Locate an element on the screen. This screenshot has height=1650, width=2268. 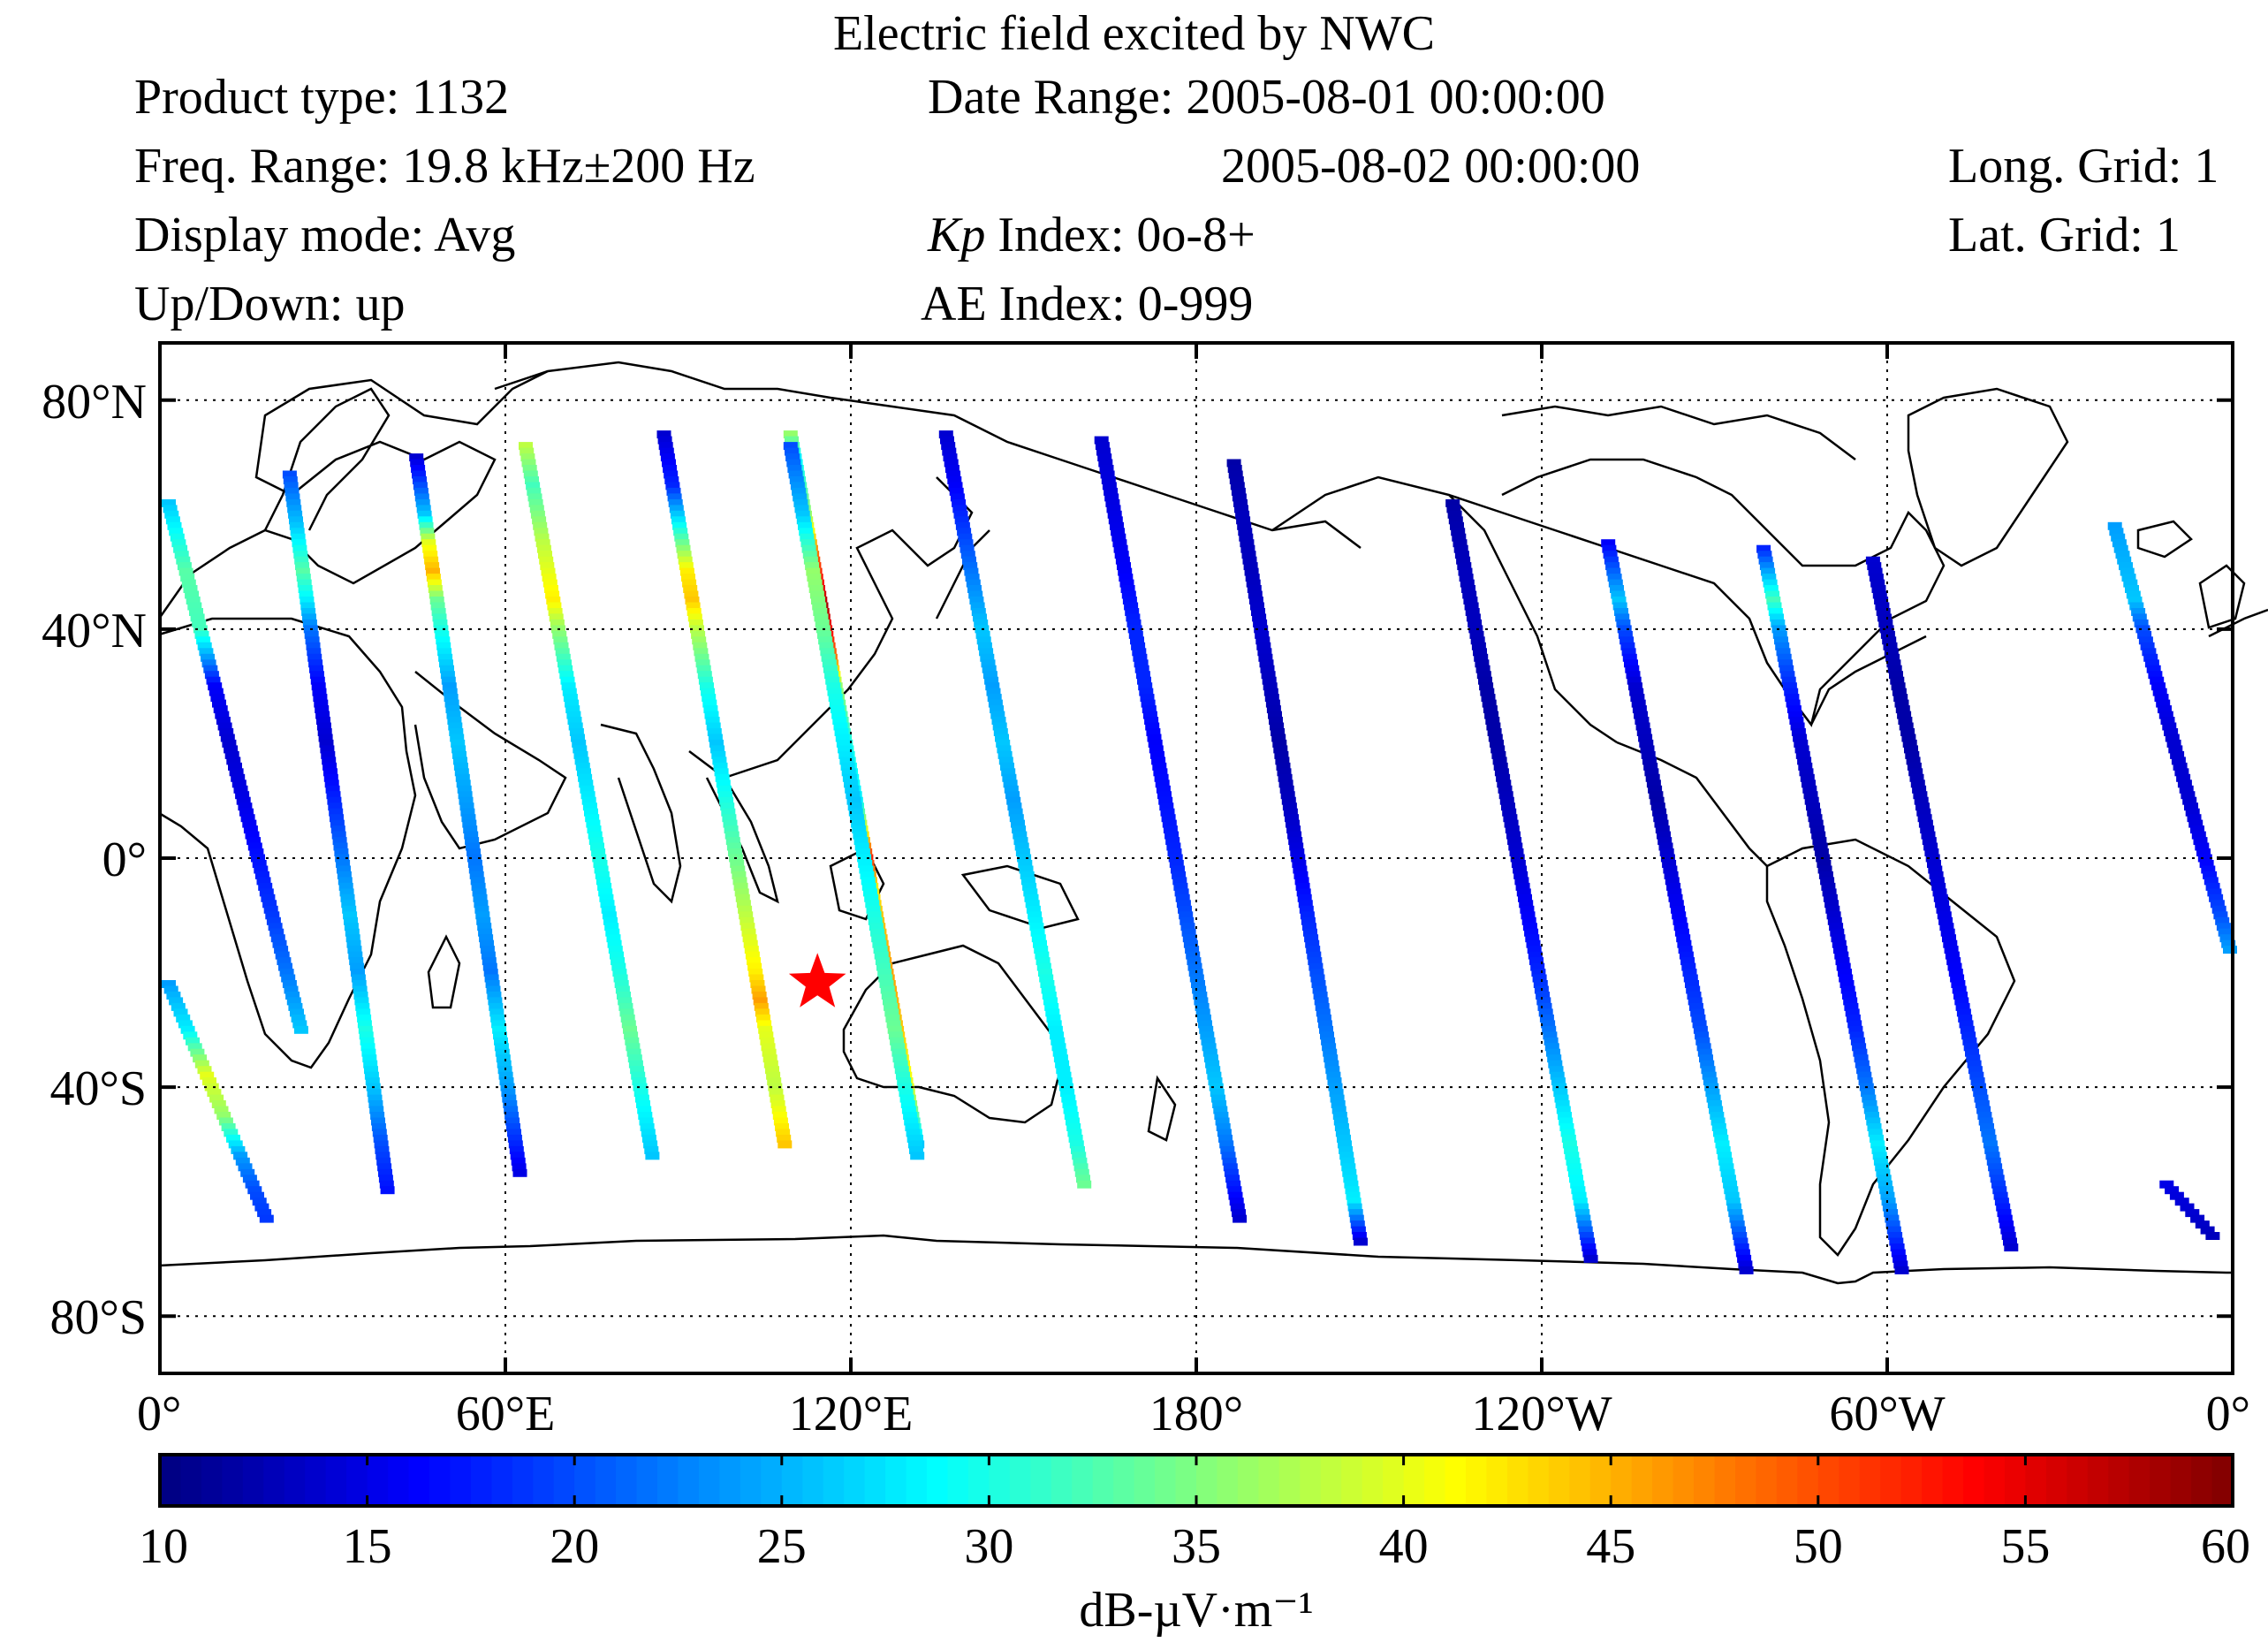
x-tick-label: 180° is located at coordinates (1196, 1414).